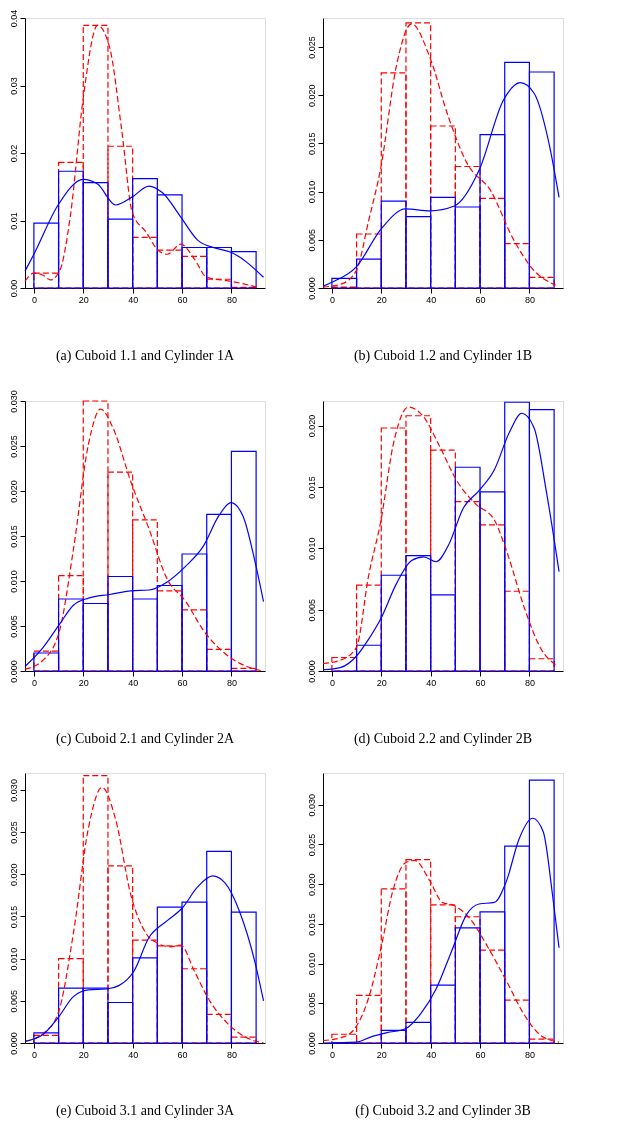 Image resolution: width=634 pixels, height=1144 pixels. Describe the element at coordinates (443, 356) in the screenshot. I see `text: (b) Cuboid 1.2 and Cylinder 1B` at that location.